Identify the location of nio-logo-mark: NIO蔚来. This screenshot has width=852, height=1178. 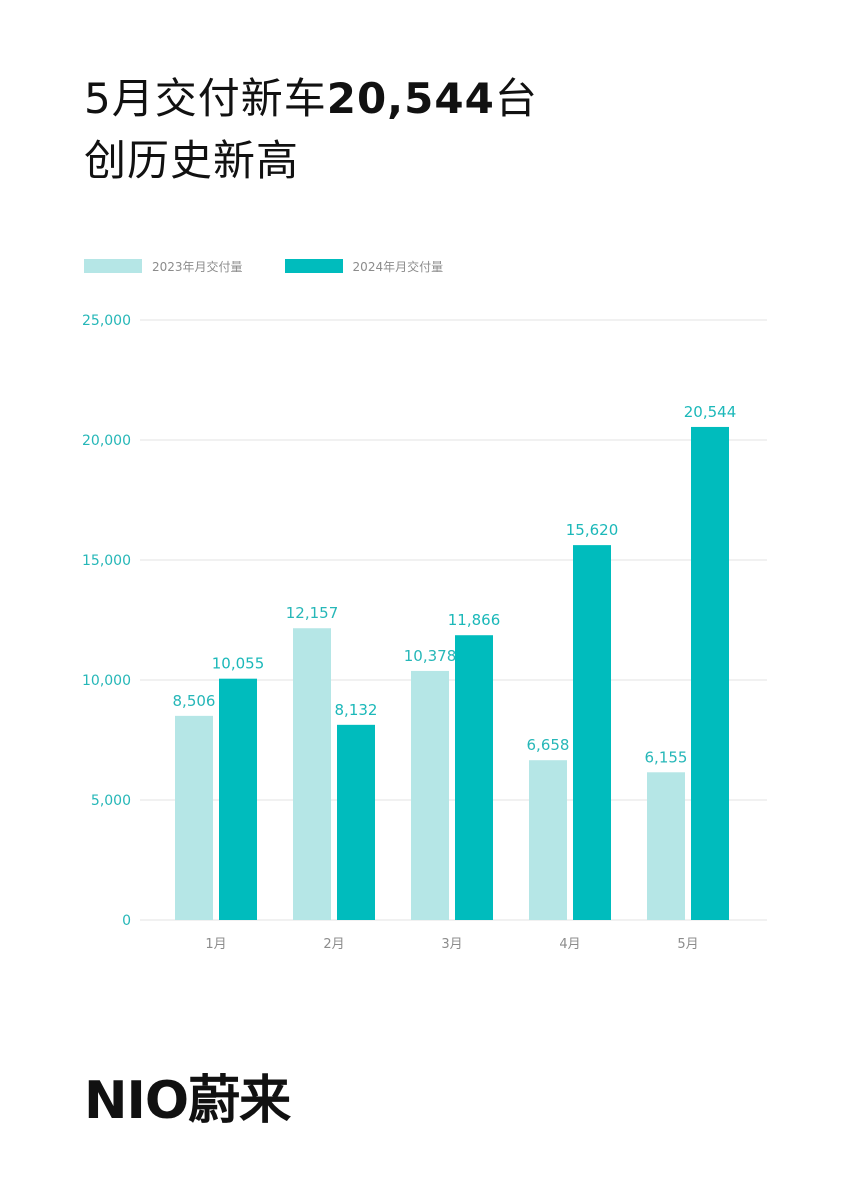
(188, 1100).